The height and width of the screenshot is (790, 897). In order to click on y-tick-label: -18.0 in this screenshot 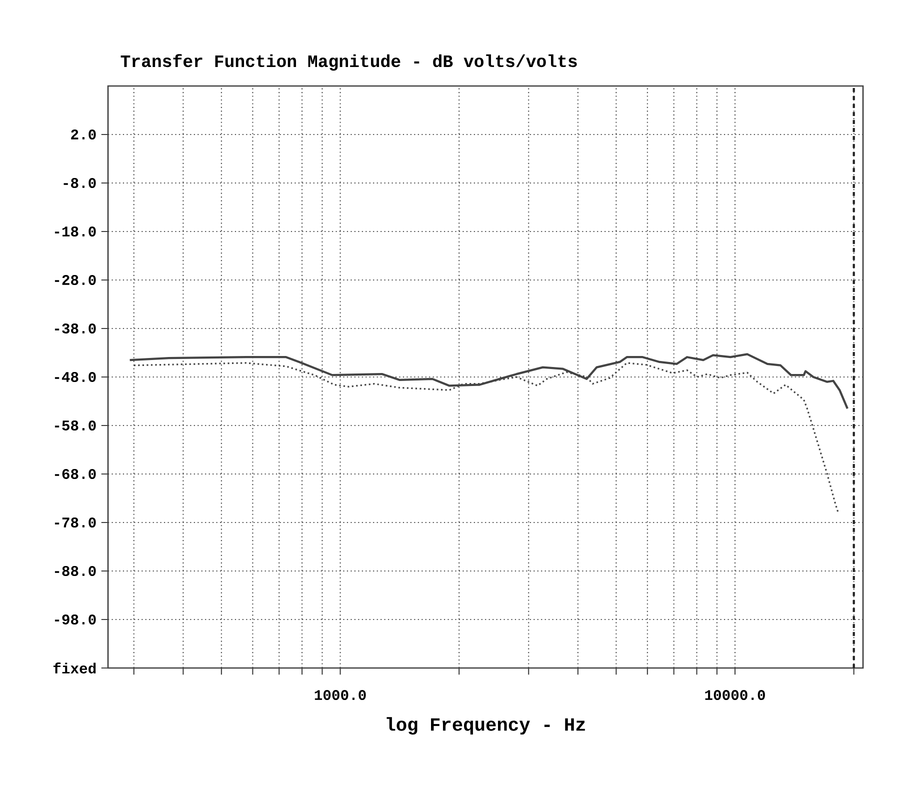, I will do `click(75, 231)`.